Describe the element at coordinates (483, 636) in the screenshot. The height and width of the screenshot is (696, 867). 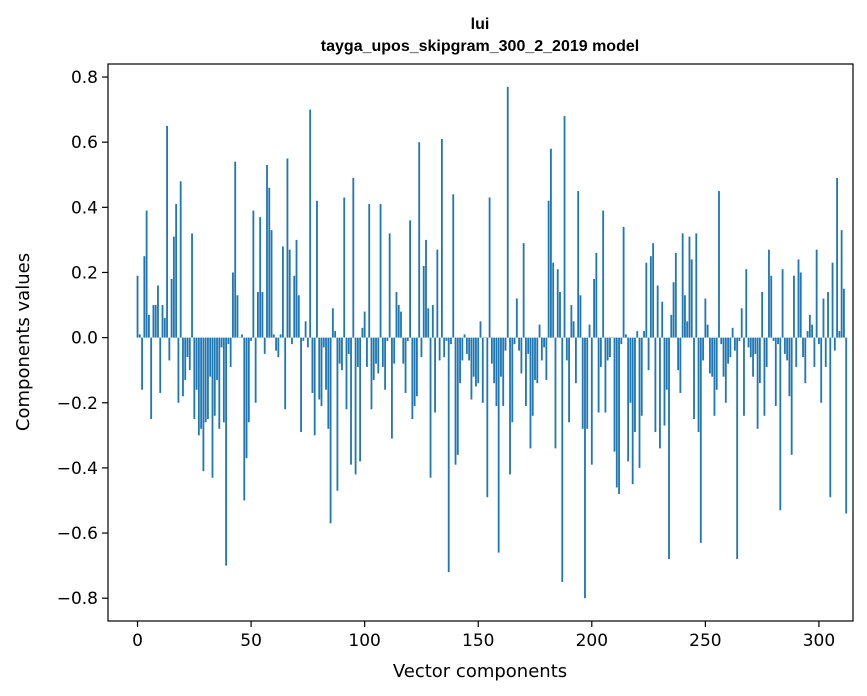
I see `x-axis: 0 50 100 150 200 250 300` at that location.